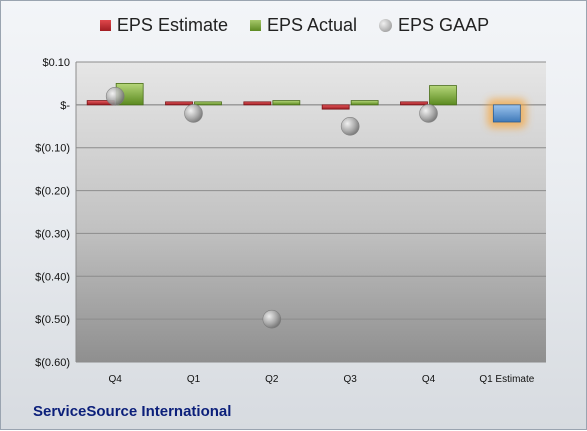 The height and width of the screenshot is (431, 587). Describe the element at coordinates (255, 25) in the screenshot. I see `actual-swatch-icon` at that location.